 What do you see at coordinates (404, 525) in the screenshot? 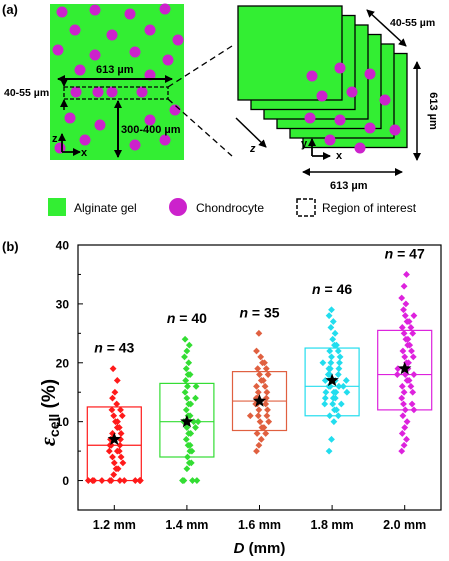
I see `x-tick-label: 2.0 mm` at bounding box center [404, 525].